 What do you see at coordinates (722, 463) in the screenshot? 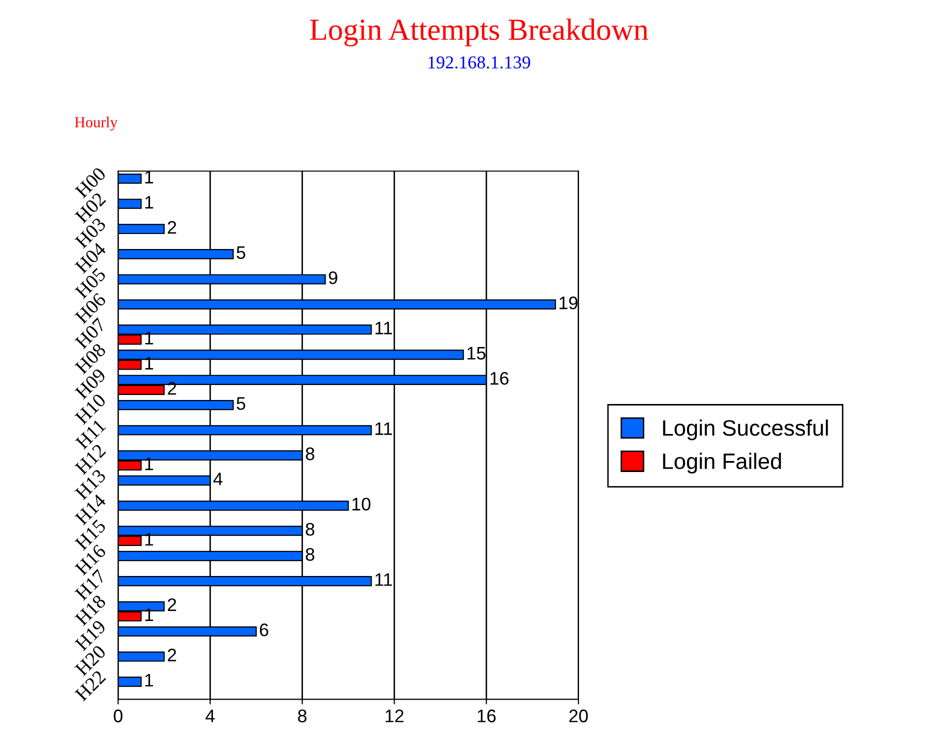
I see `legend-label: Login Failed` at bounding box center [722, 463].